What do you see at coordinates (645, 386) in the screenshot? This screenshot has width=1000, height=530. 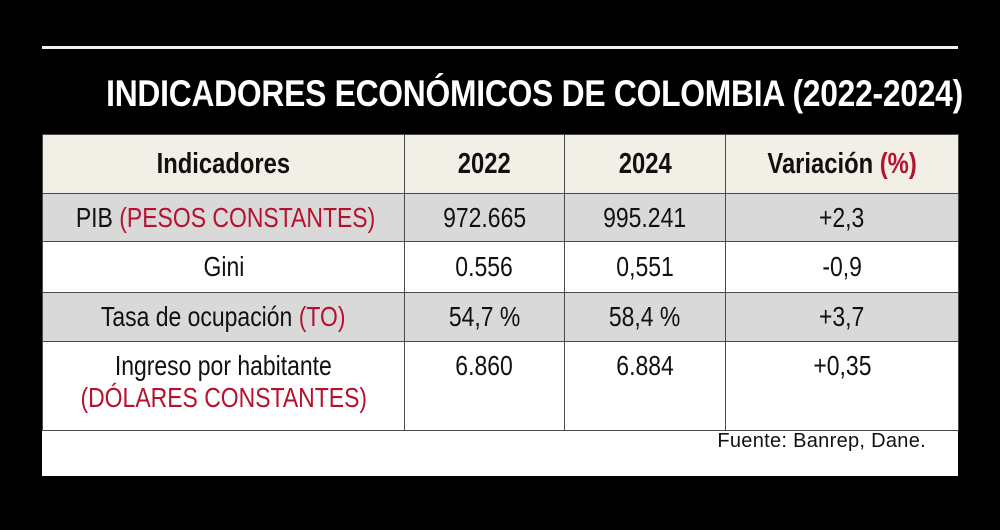 I see `value-2024: 6.884` at bounding box center [645, 386].